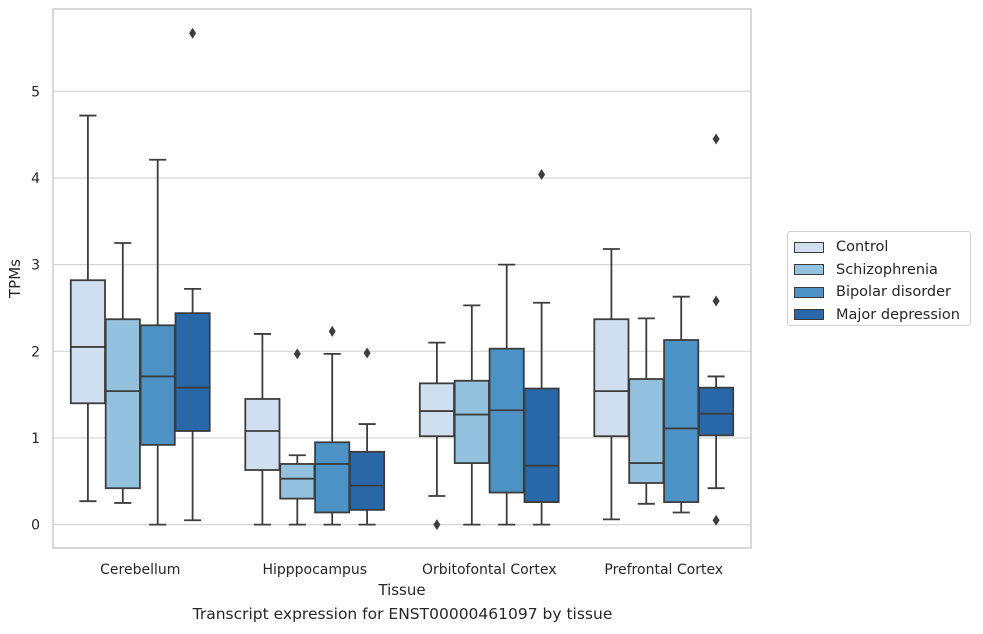  Describe the element at coordinates (809, 247) in the screenshot. I see `legend-swatch-control` at that location.